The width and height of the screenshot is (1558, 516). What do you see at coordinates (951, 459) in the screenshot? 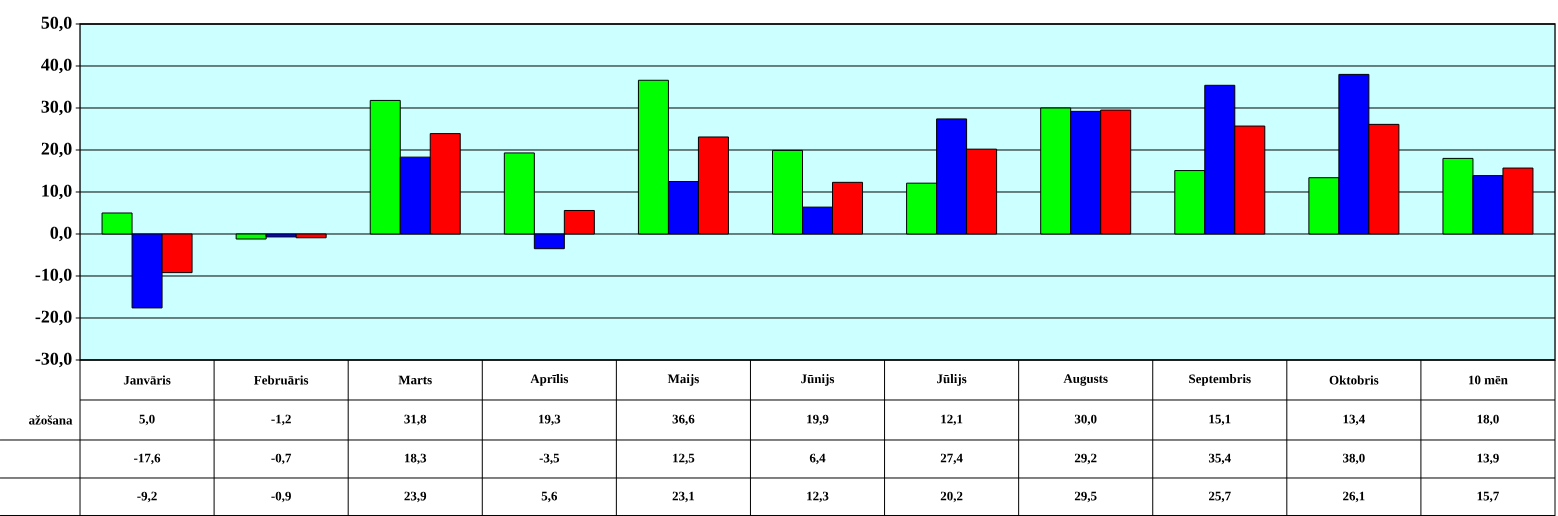
I see `data-label: 27,4` at bounding box center [951, 459].